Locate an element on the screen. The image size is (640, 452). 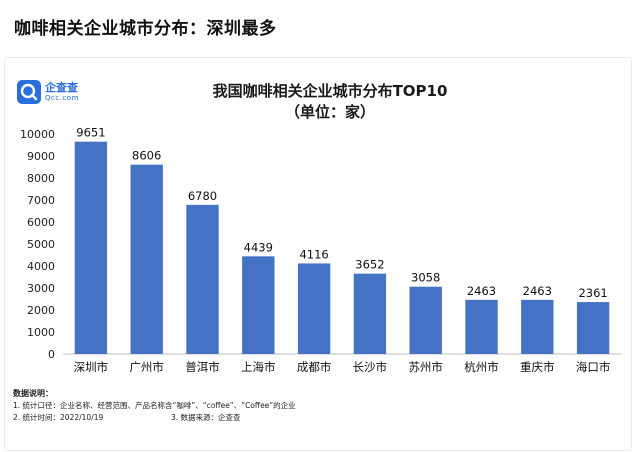
x-category-label: 上海市 is located at coordinates (258, 367).